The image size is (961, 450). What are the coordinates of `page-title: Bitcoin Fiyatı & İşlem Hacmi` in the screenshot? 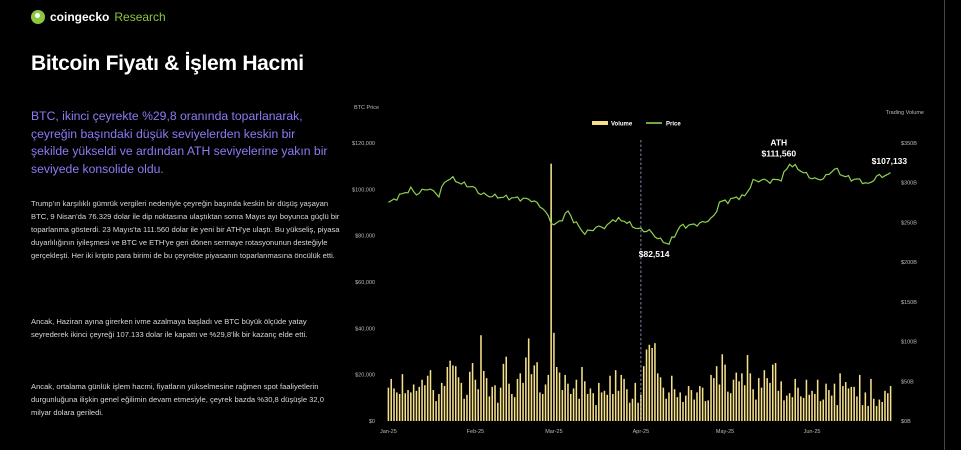 It's located at (167, 63).